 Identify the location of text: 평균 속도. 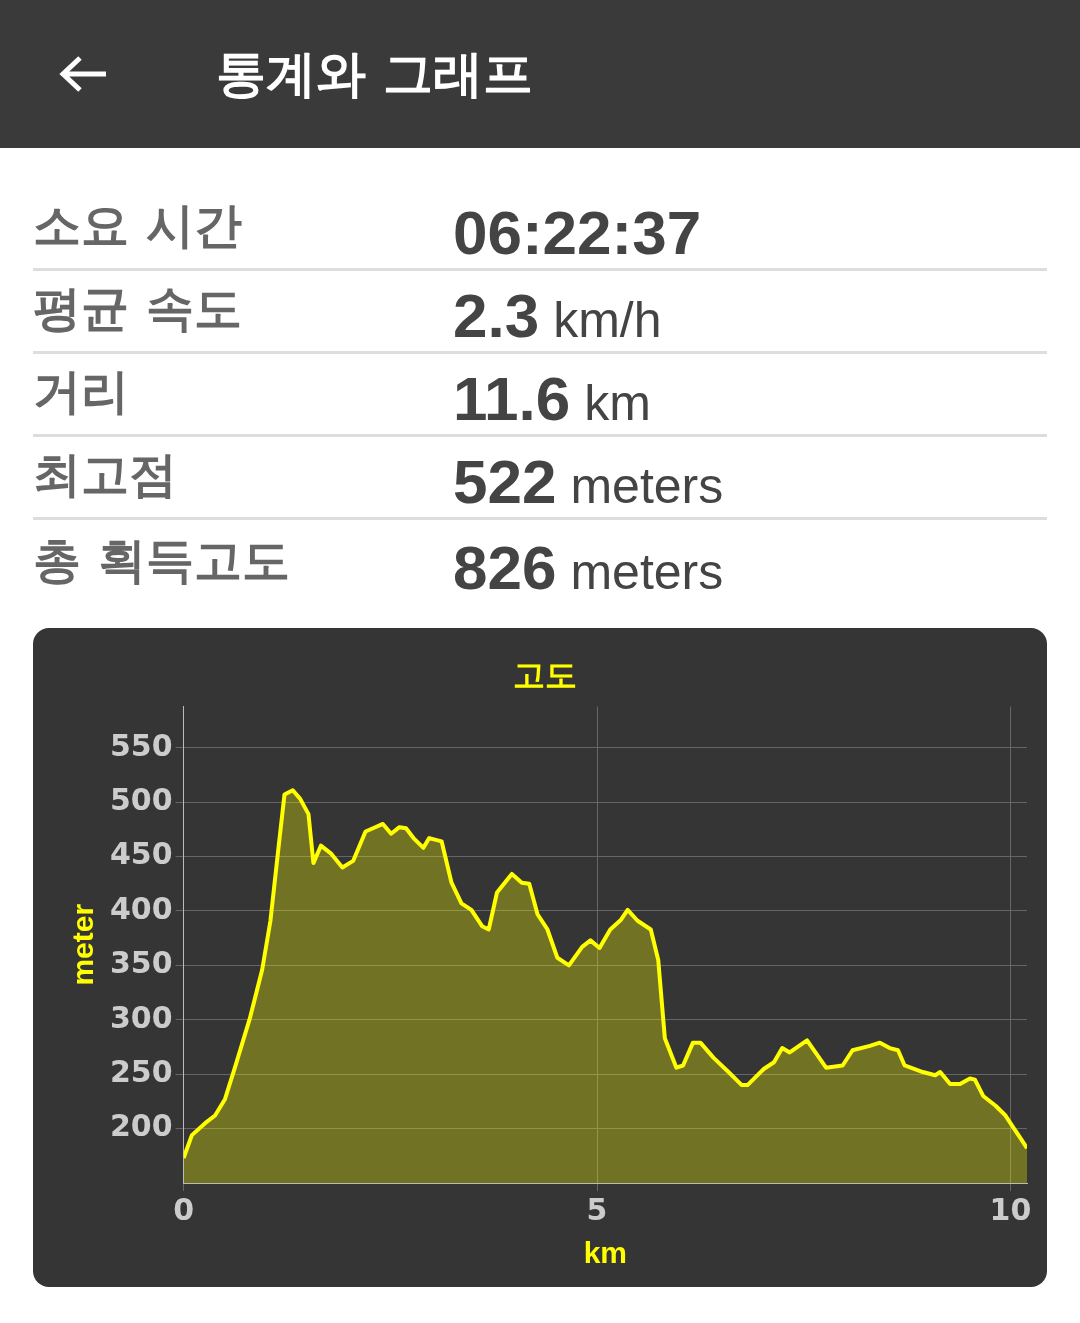
(138, 308).